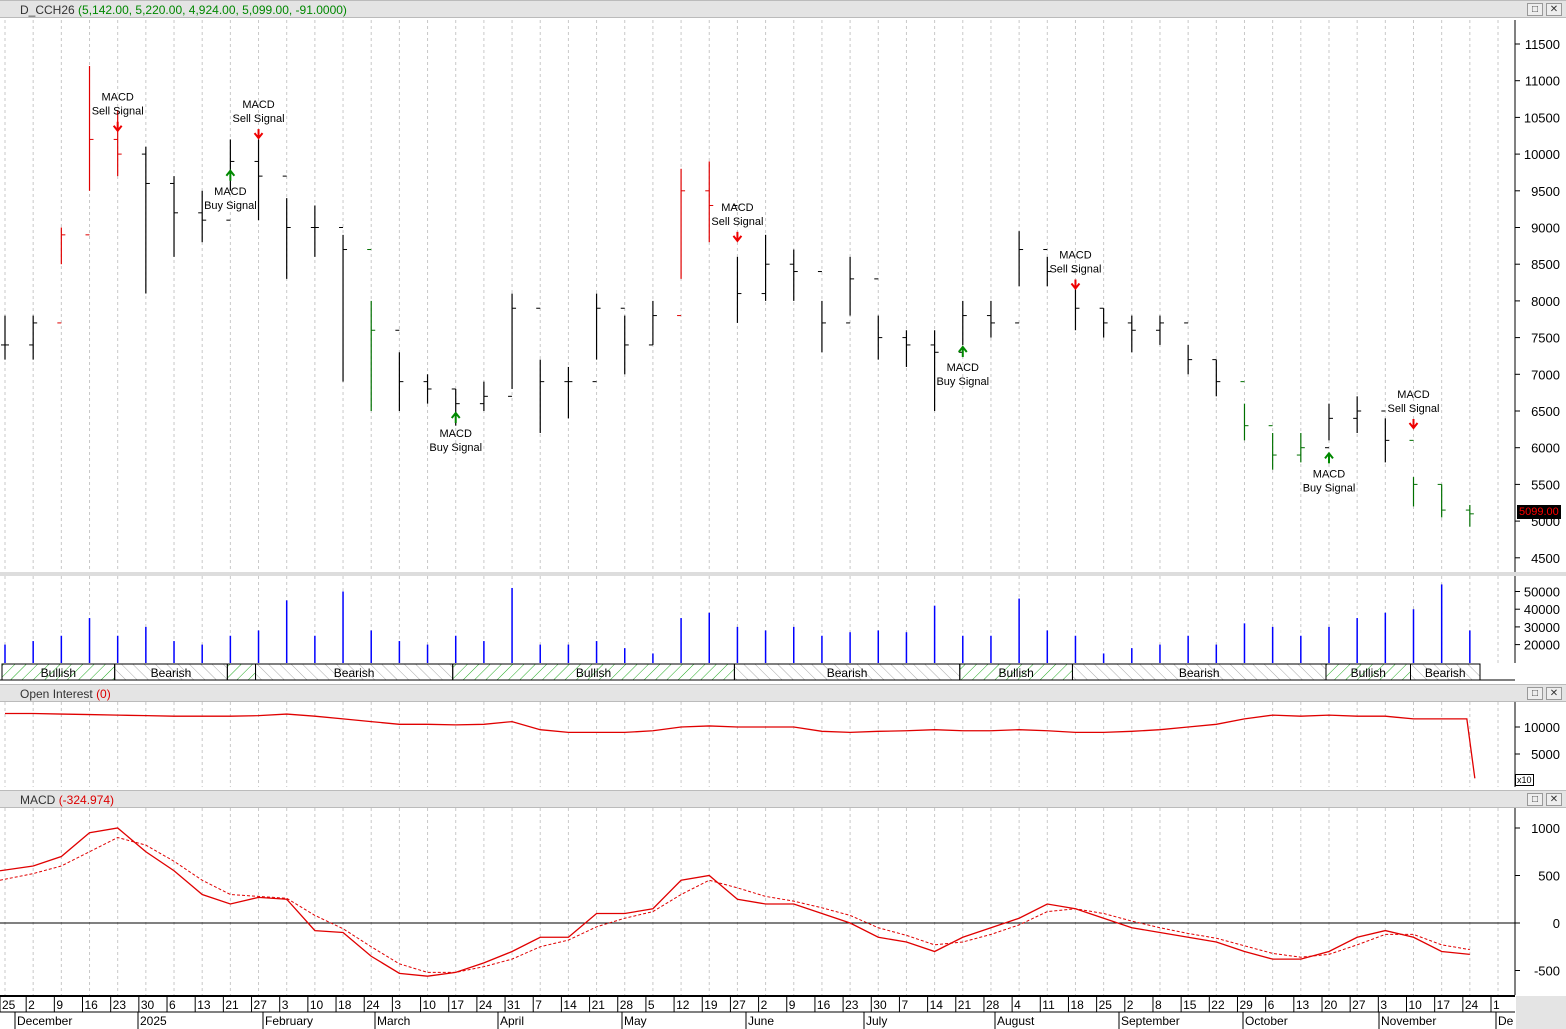 This screenshot has width=1566, height=1029. What do you see at coordinates (711, 1005) in the screenshot?
I see `x-tick-label: 19` at bounding box center [711, 1005].